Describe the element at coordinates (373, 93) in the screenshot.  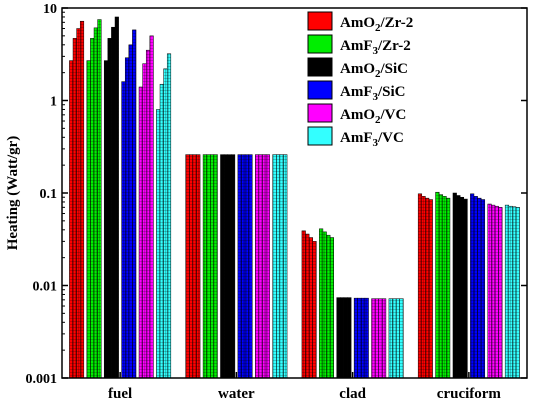
I see `legend-entry-label: AmF3/SiC` at that location.